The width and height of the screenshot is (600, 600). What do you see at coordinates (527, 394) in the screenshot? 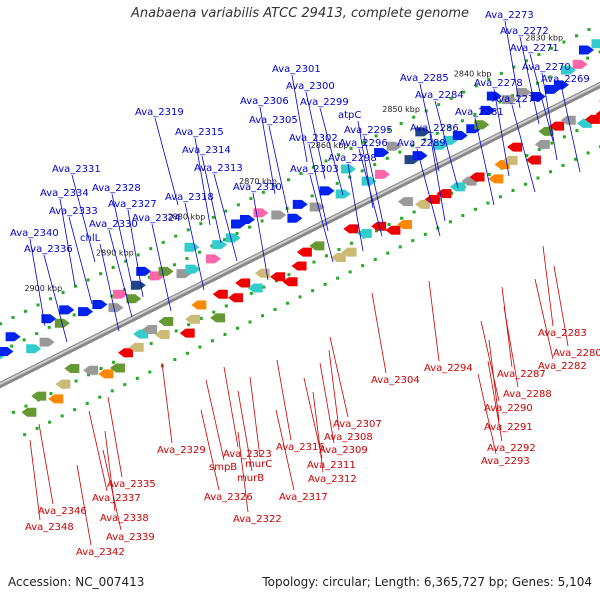
I see `gene-label-bottom: Ava_2288` at bounding box center [527, 394].